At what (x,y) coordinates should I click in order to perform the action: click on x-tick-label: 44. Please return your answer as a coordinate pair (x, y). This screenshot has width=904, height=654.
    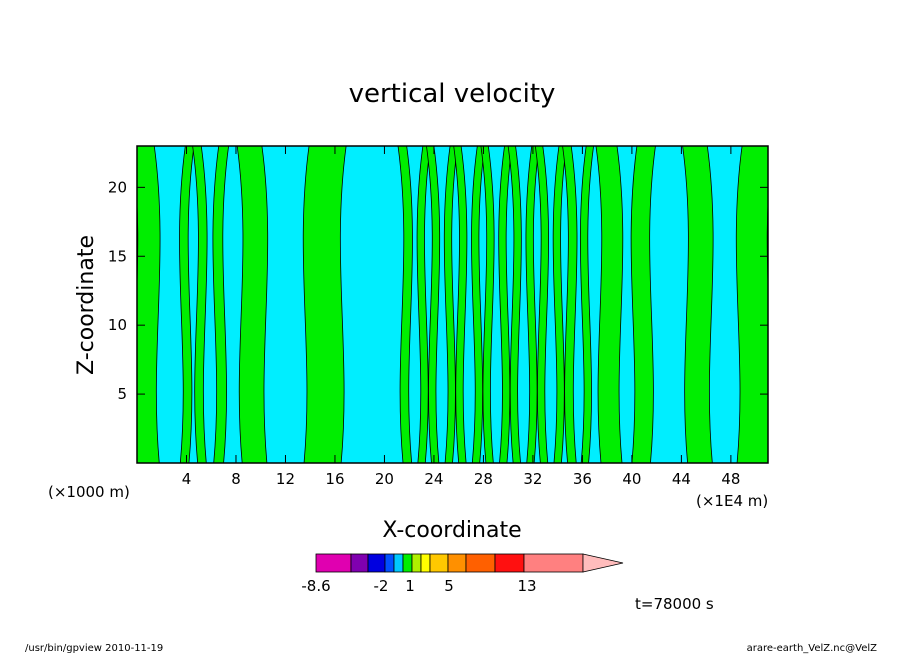
    Looking at the image, I should click on (681, 479).